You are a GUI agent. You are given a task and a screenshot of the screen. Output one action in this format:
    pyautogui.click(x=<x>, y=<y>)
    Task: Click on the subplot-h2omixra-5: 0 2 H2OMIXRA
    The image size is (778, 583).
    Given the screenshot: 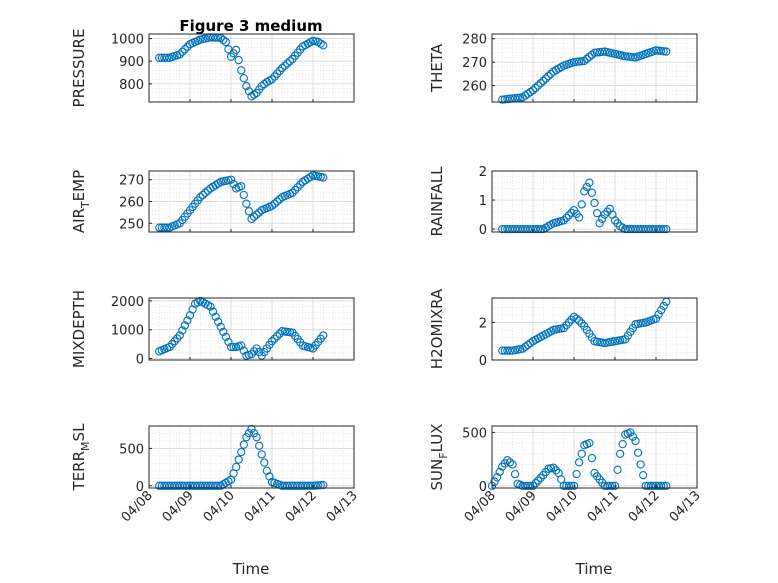 What is the action you would take?
    pyautogui.click(x=563, y=328)
    